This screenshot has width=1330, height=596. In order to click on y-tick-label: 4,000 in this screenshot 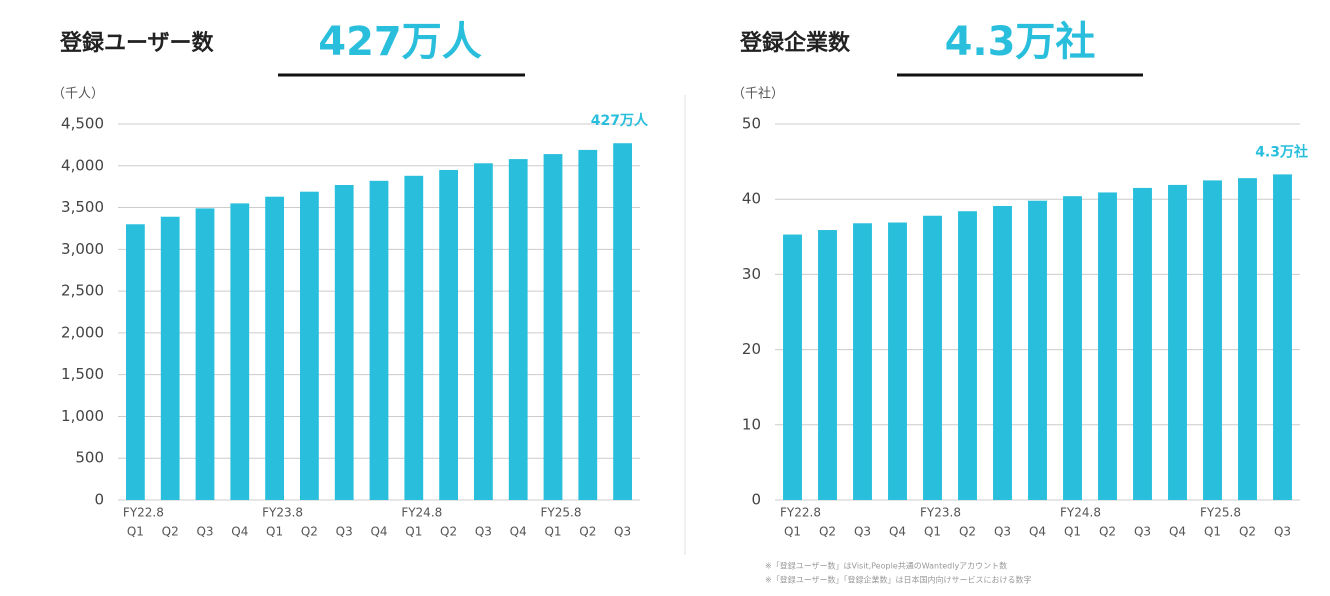, I will do `click(82, 165)`.